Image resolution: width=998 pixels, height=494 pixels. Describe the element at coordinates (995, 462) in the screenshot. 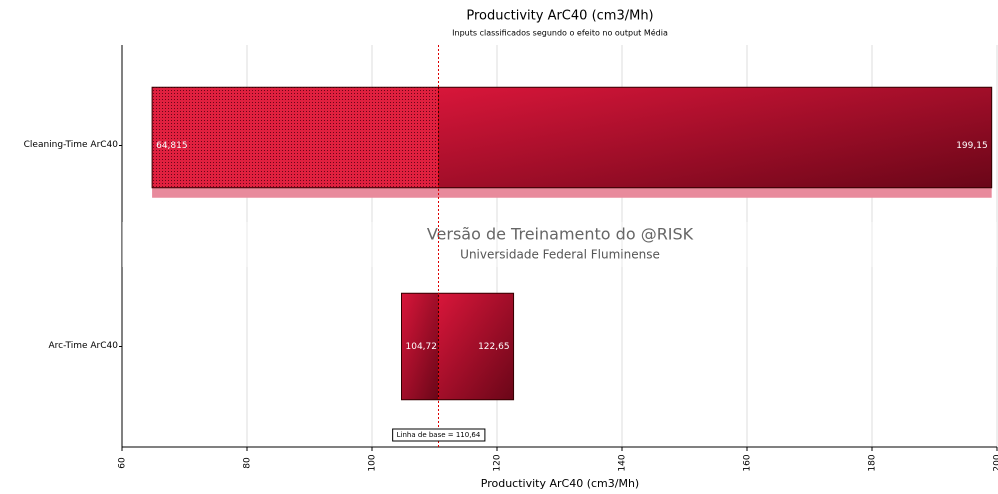

I see `x-tick-label: 200` at that location.